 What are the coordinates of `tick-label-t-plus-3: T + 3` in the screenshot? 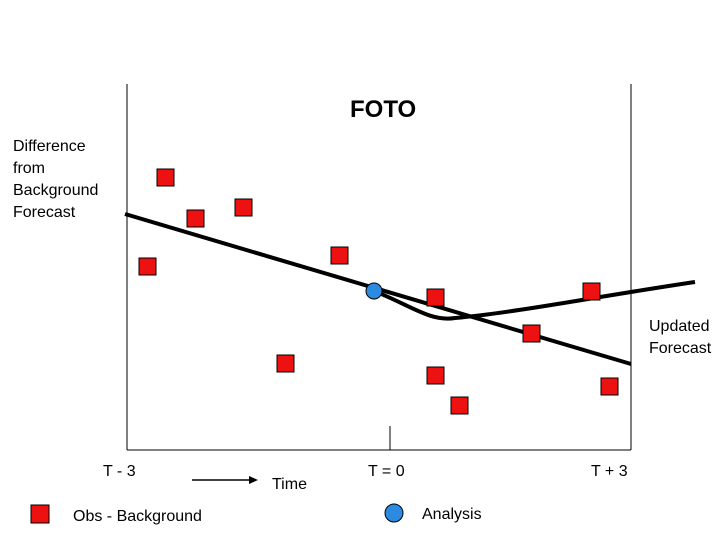 It's located at (609, 471).